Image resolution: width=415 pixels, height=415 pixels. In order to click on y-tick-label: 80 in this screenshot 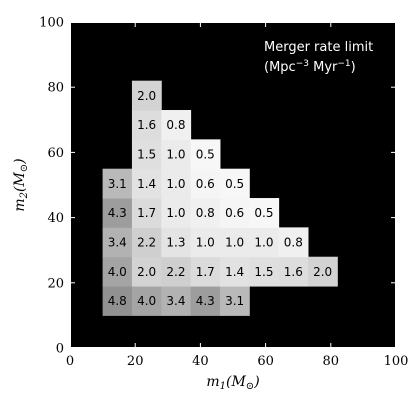, I will do `click(55, 88)`.